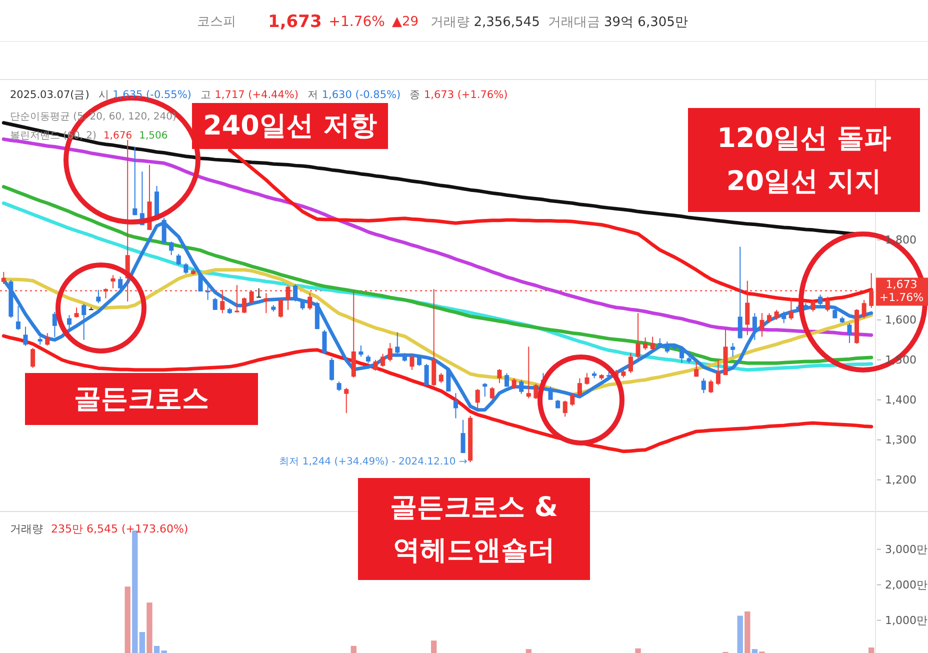  I want to click on y-tick-label: 2,000만, so click(906, 585).